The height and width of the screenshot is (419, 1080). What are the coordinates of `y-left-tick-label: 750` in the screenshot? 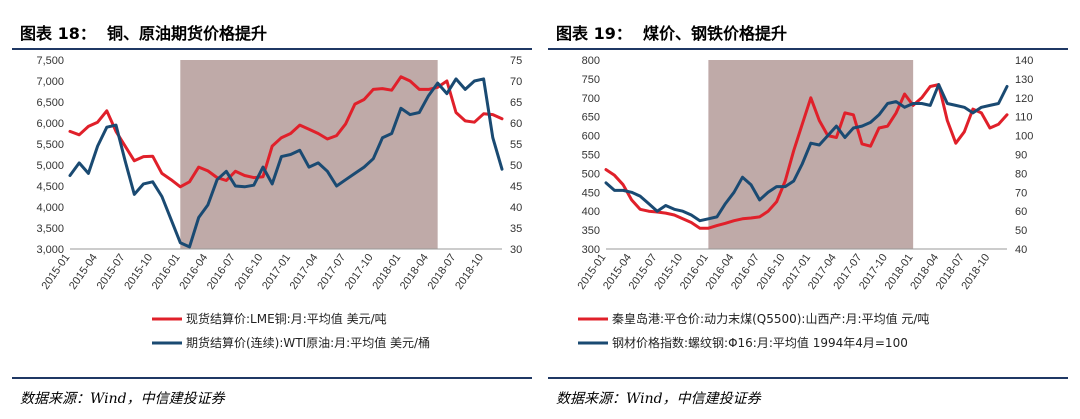 It's located at (591, 80).